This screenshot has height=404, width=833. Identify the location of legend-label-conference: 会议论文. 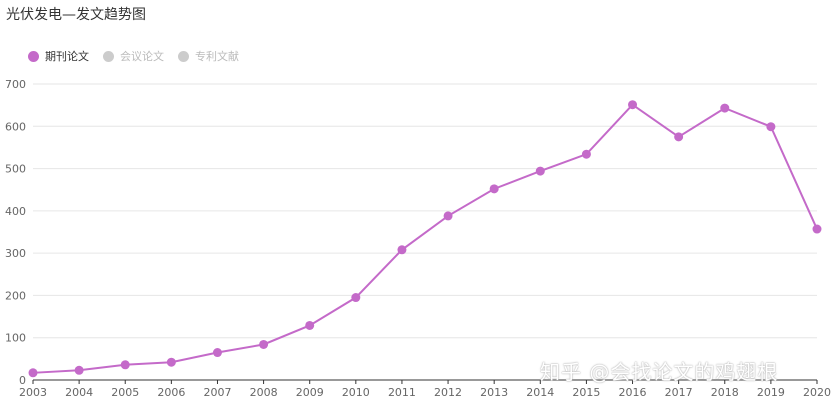
(142, 56).